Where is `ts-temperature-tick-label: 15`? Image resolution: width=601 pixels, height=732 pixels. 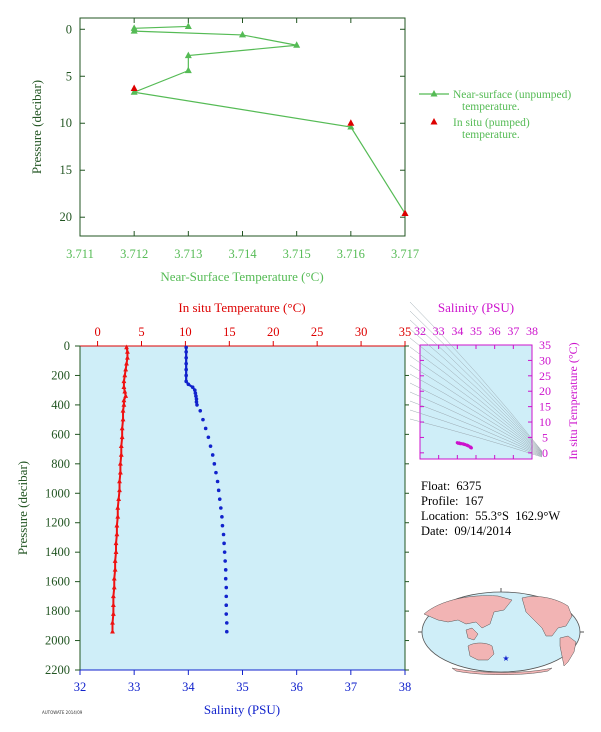
ts-temperature-tick-label: 15 is located at coordinates (545, 407).